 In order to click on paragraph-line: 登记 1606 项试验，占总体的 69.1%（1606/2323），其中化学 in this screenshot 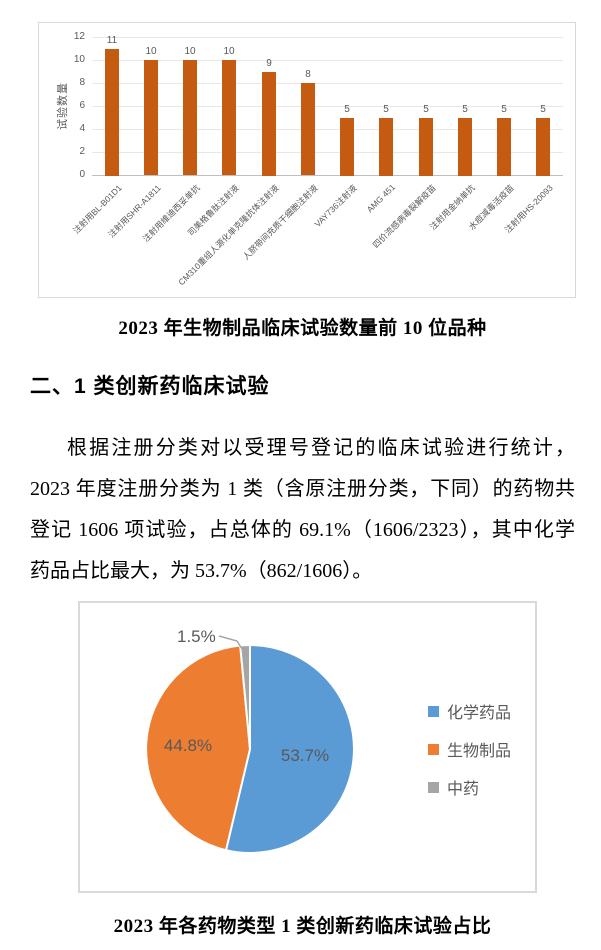, I will do `click(302, 530)`.